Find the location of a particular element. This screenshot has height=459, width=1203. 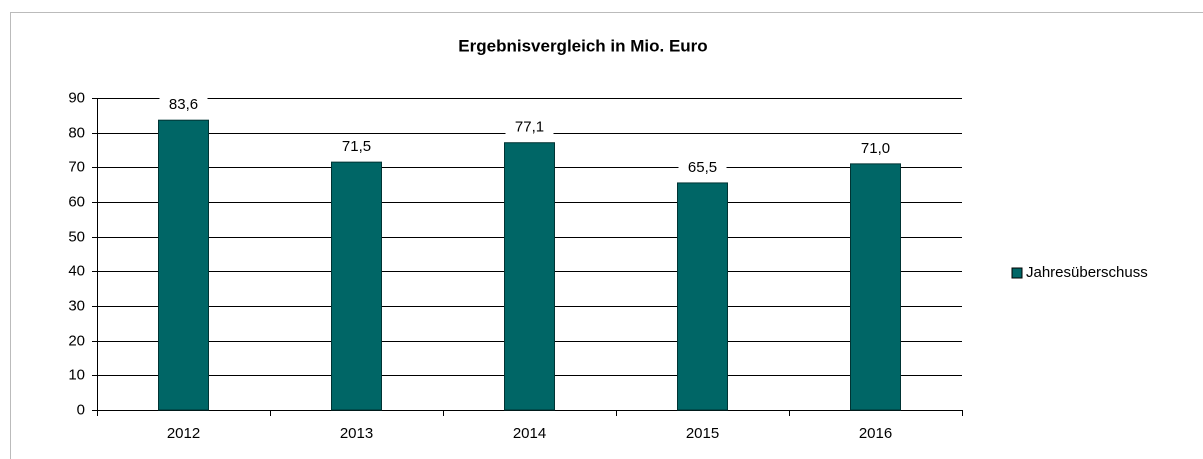

x-tick-label: 2015 is located at coordinates (702, 433).